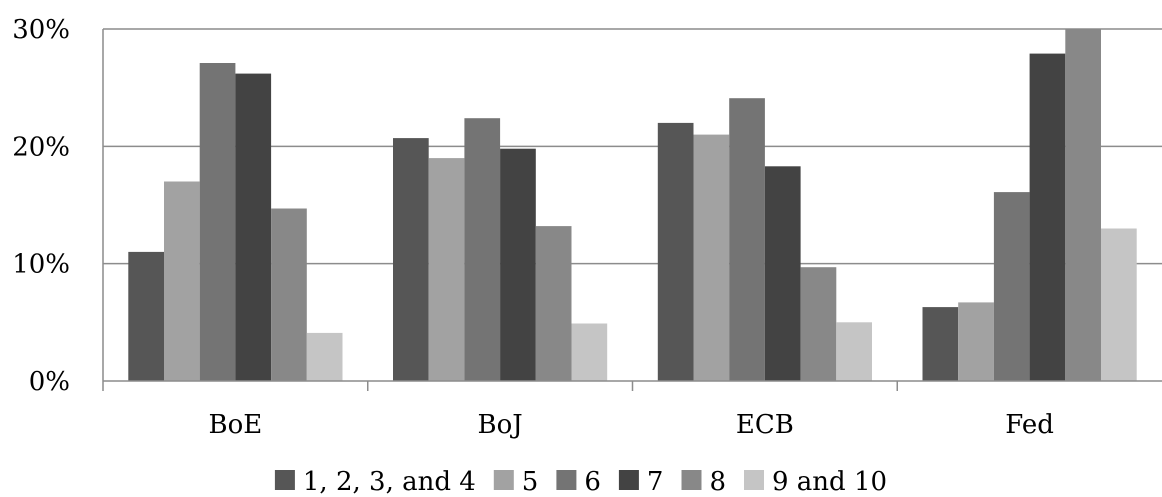 The height and width of the screenshot is (497, 1162). I want to click on legend: 1, 2, 3, and 4 5 6 7 8 9 and 10, so click(580, 482).